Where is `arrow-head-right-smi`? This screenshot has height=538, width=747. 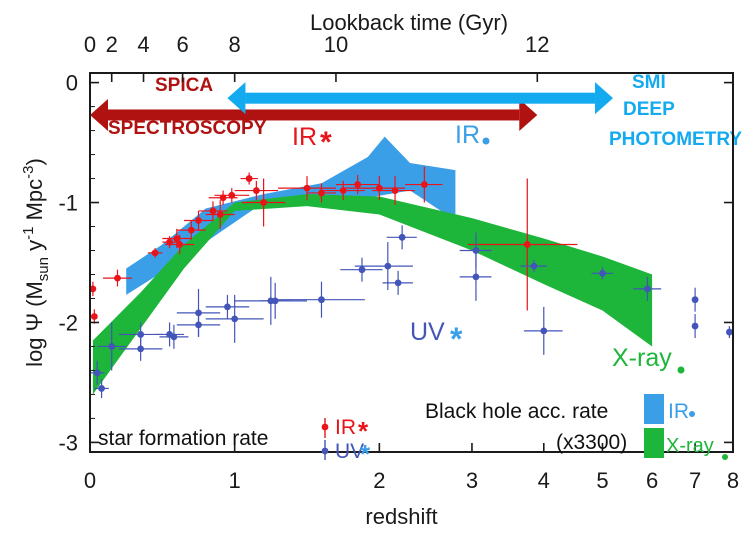 arrow-head-right-smi is located at coordinates (604, 98).